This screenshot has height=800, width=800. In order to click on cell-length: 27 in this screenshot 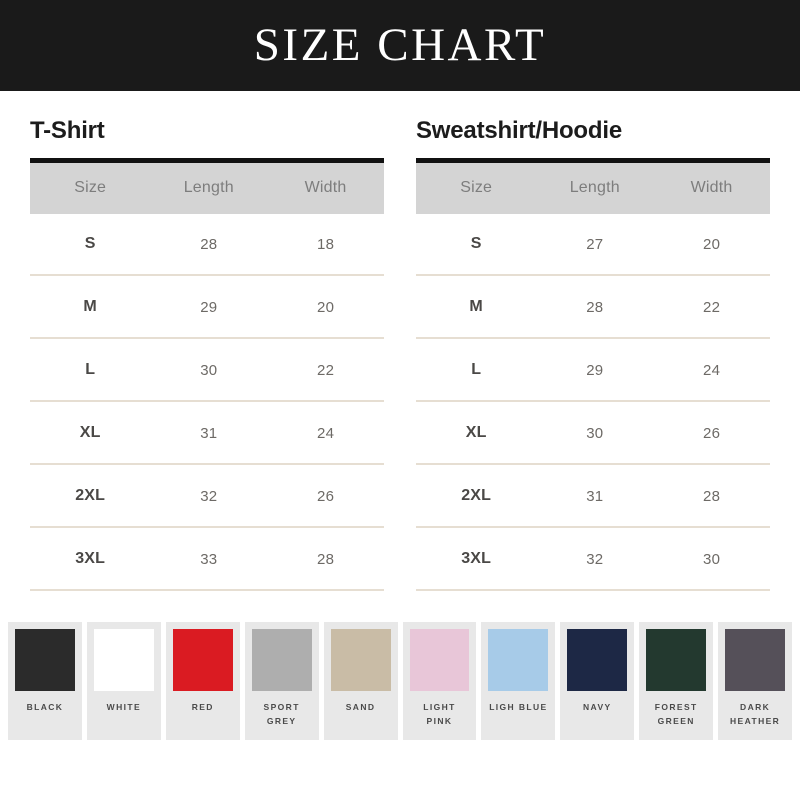, I will do `click(595, 245)`.